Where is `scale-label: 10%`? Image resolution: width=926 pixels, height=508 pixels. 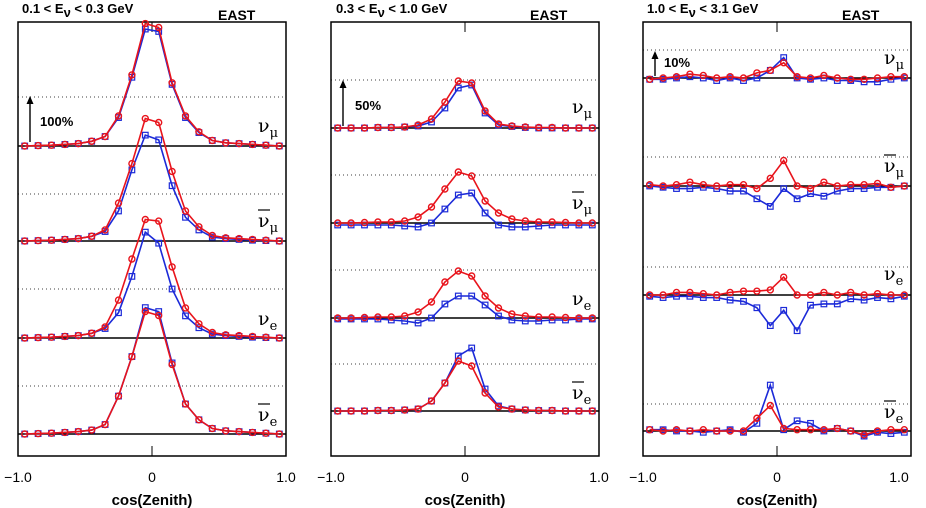 scale-label: 10% is located at coordinates (677, 62).